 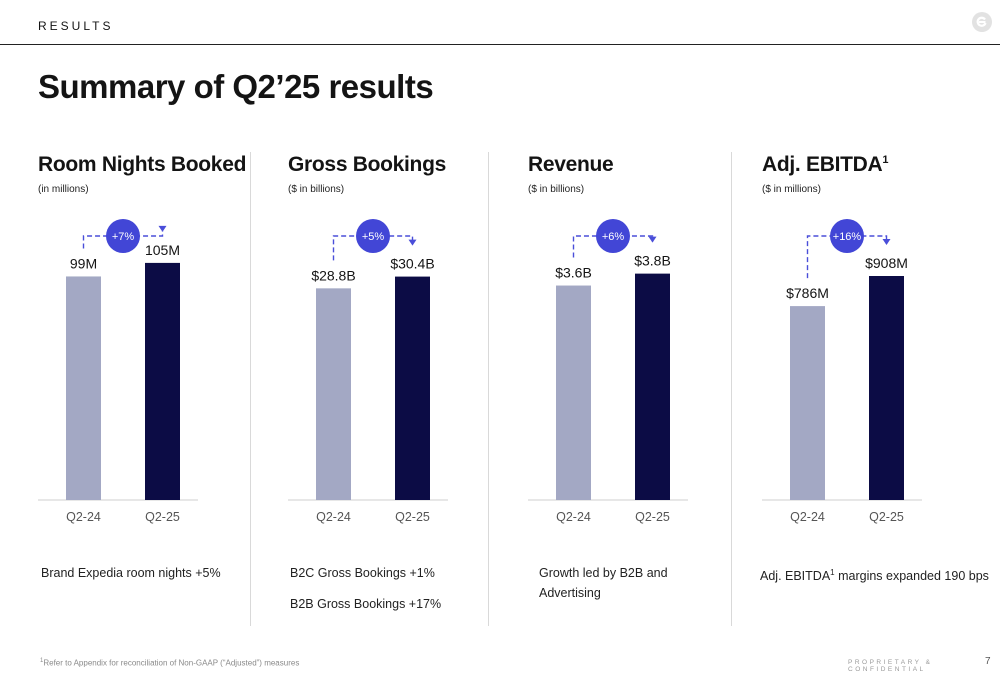 I want to click on growth-label: +6%, so click(x=613, y=237).